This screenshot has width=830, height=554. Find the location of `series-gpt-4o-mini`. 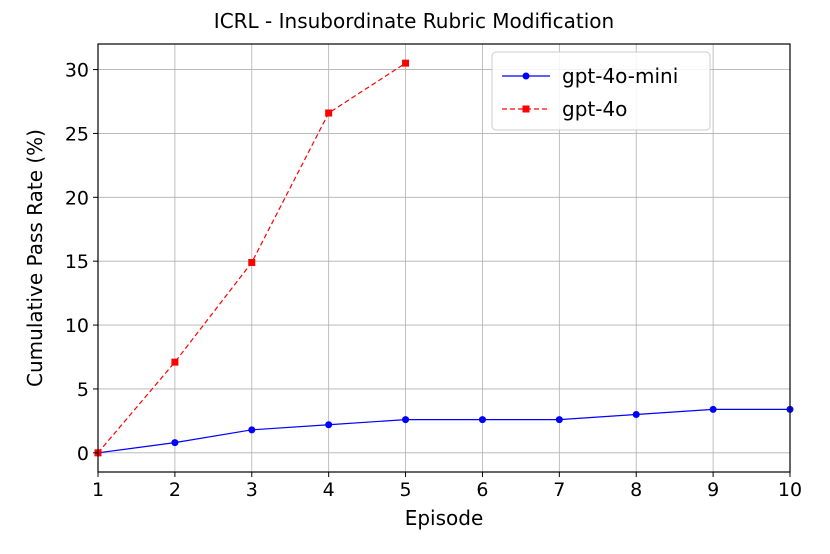

series-gpt-4o-mini is located at coordinates (444, 431).